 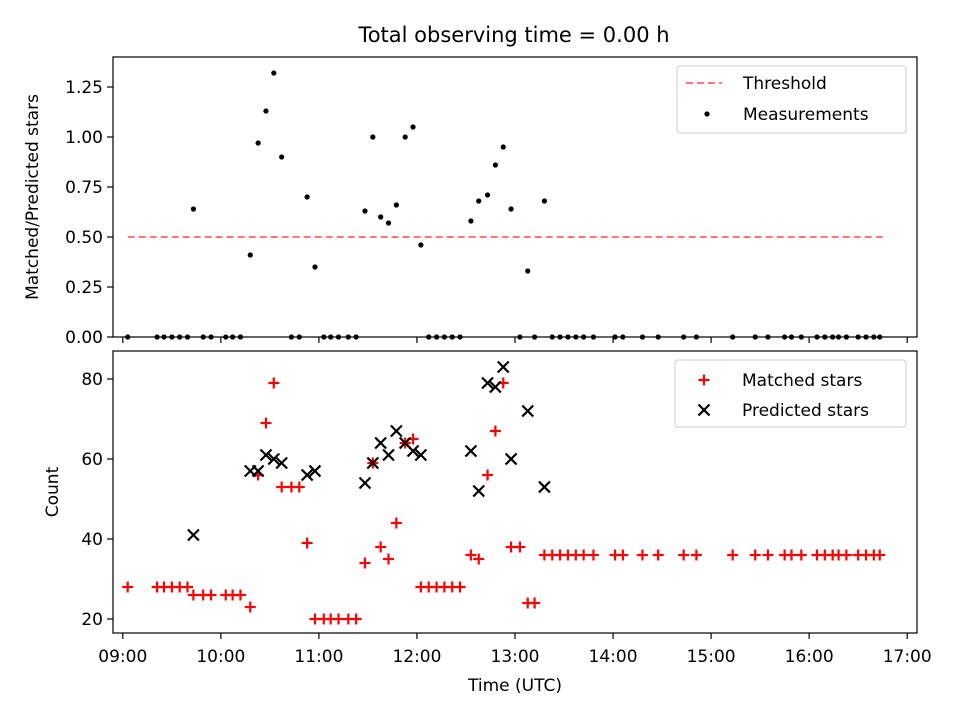 I want to click on x-tick-label: 17:00, so click(x=907, y=657).